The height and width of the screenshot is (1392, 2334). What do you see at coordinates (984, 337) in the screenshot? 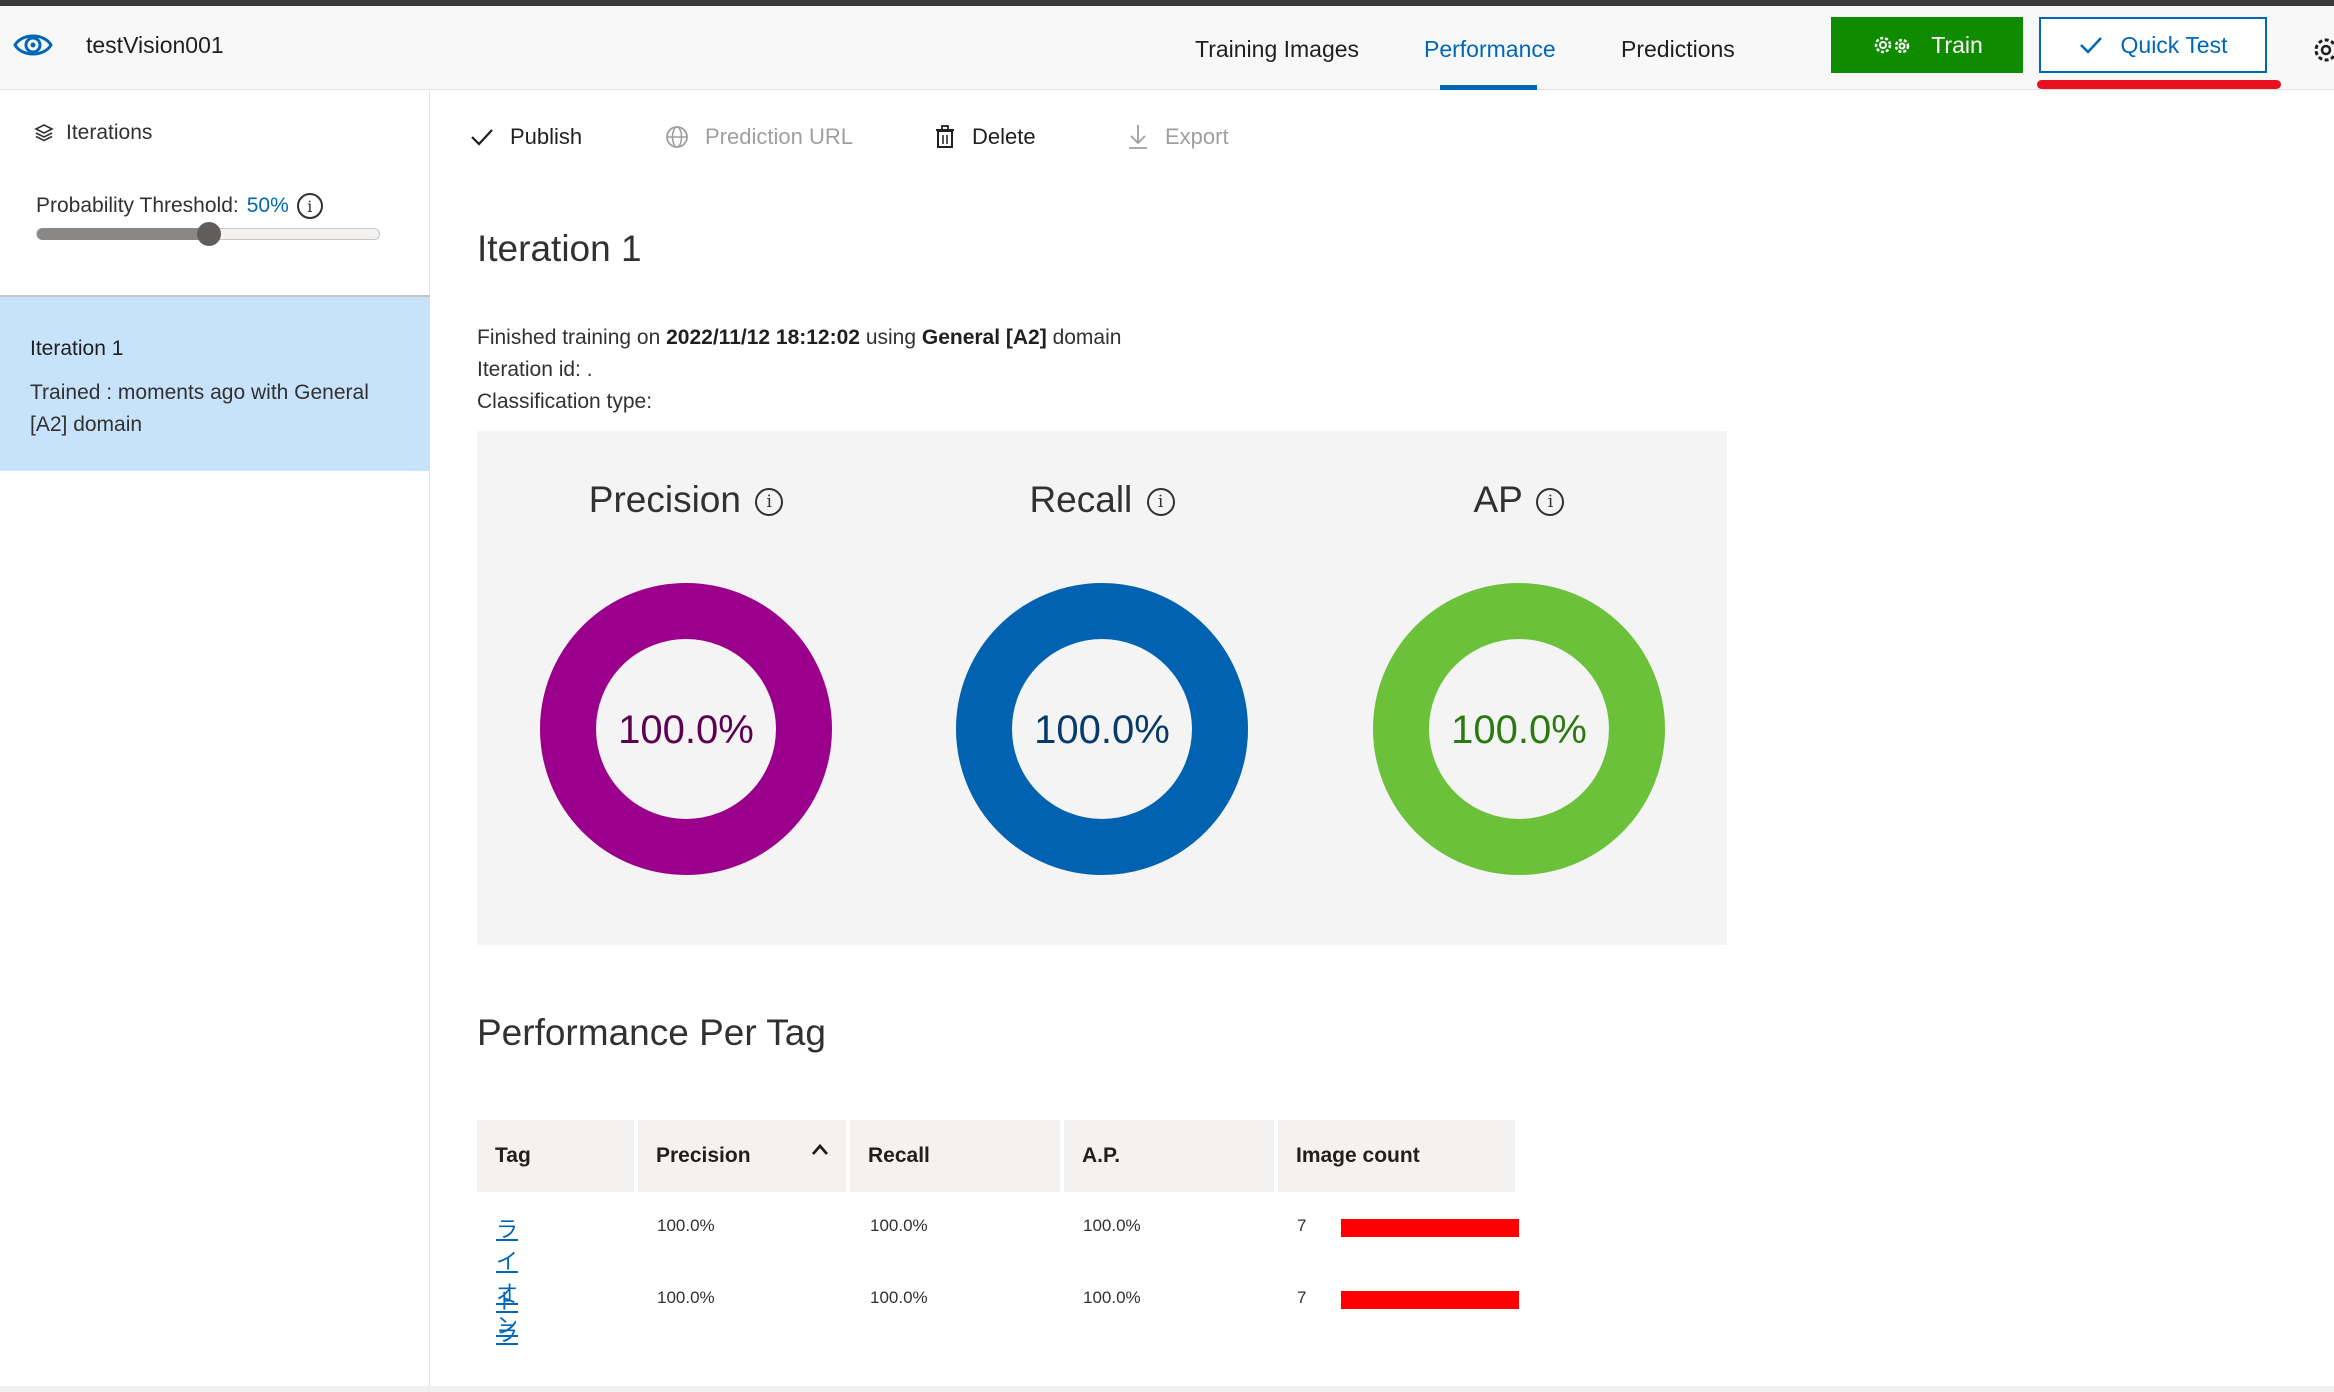
I see `domain-name: General [A2]` at bounding box center [984, 337].